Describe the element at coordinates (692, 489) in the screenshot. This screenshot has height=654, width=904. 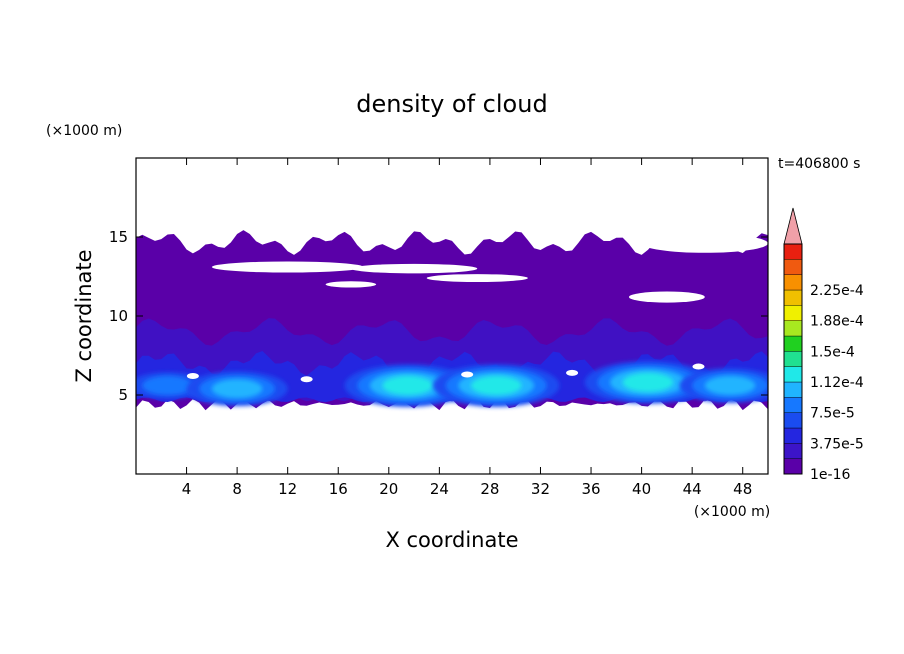
I see `x-tick-label: 44` at that location.